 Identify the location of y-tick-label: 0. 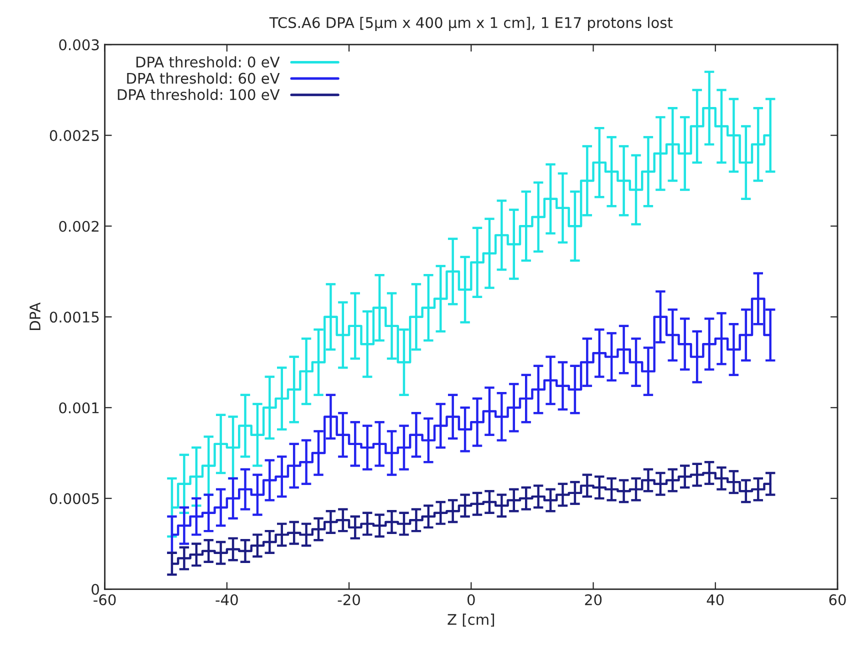
(95, 589).